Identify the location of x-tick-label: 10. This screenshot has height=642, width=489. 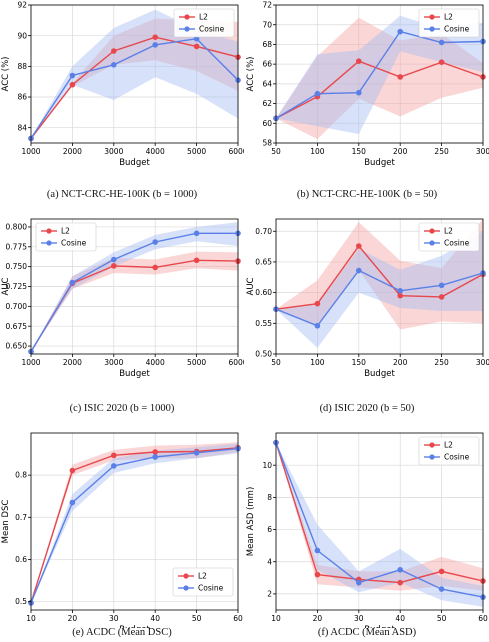
(31, 618).